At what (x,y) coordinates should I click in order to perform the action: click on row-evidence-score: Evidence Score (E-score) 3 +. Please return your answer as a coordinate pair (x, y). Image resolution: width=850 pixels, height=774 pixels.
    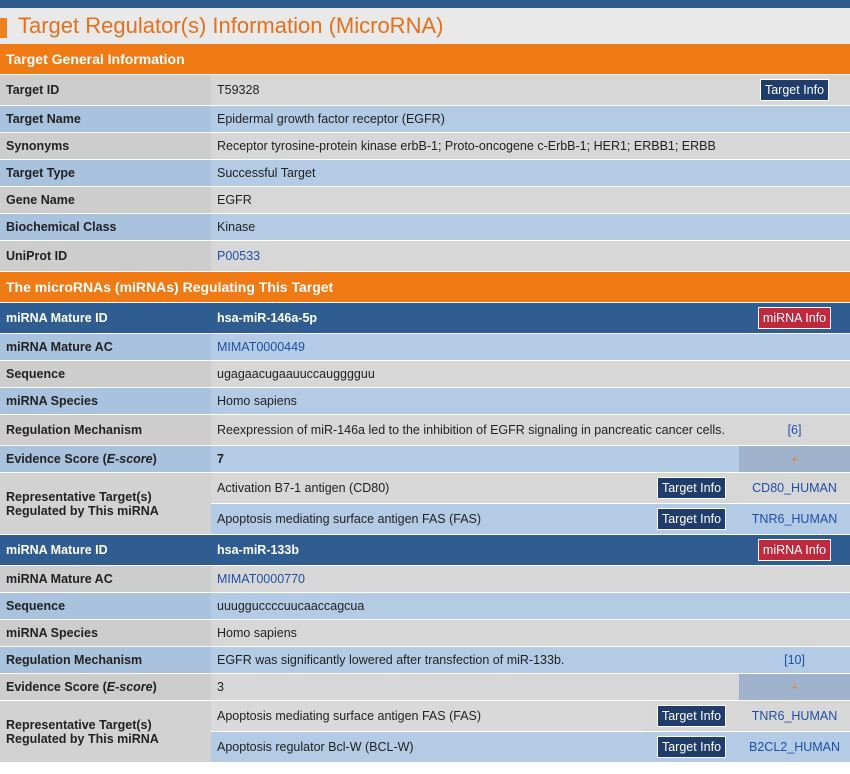
    Looking at the image, I should click on (425, 687).